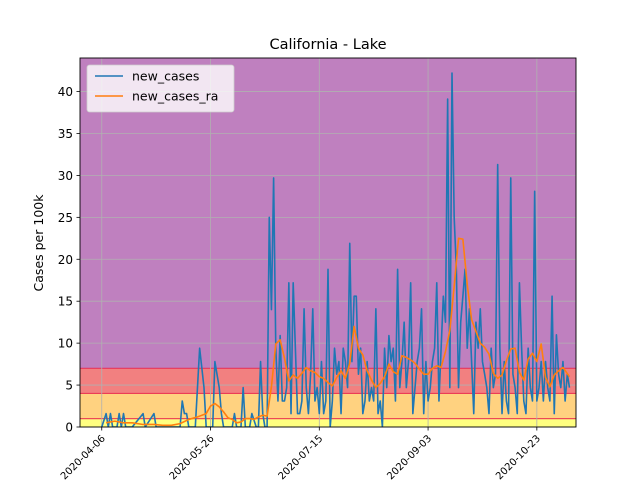 Image resolution: width=640 pixels, height=480 pixels. What do you see at coordinates (65, 344) in the screenshot?
I see `y-tick-label: 10` at bounding box center [65, 344].